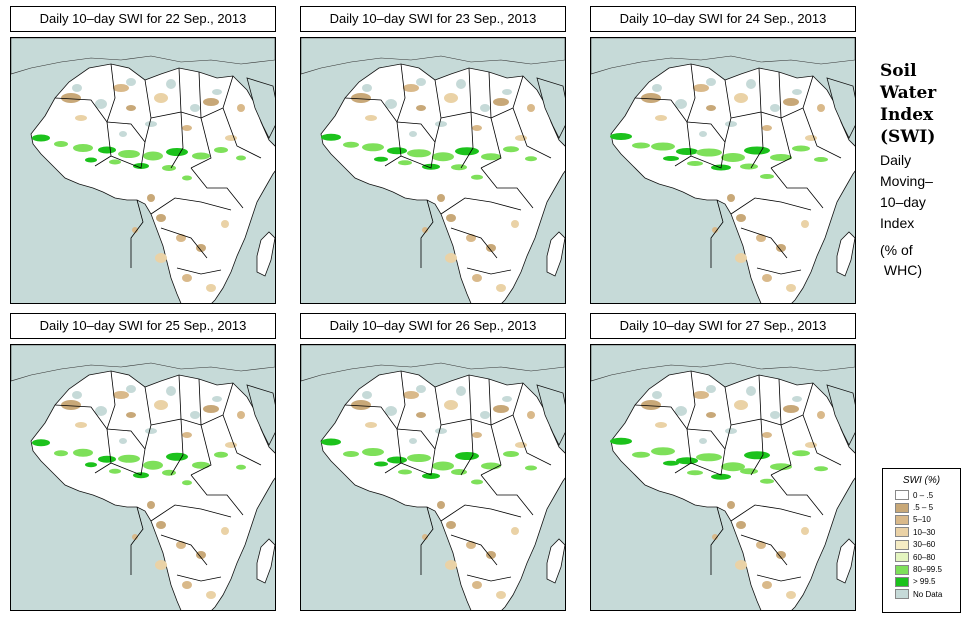 This screenshot has height=626, width=968. What do you see at coordinates (550, 108) in the screenshot?
I see `arabia-land` at bounding box center [550, 108].